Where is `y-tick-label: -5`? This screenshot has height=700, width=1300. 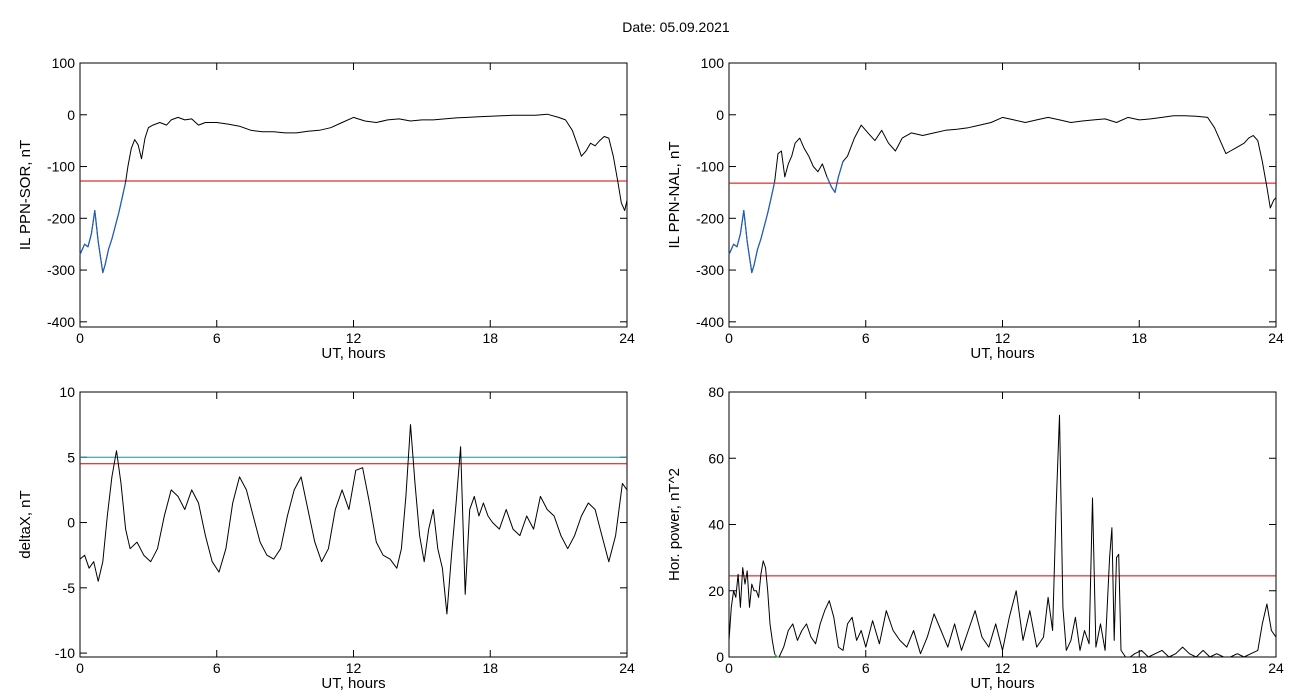 y-tick-label: -5 is located at coordinates (69, 588).